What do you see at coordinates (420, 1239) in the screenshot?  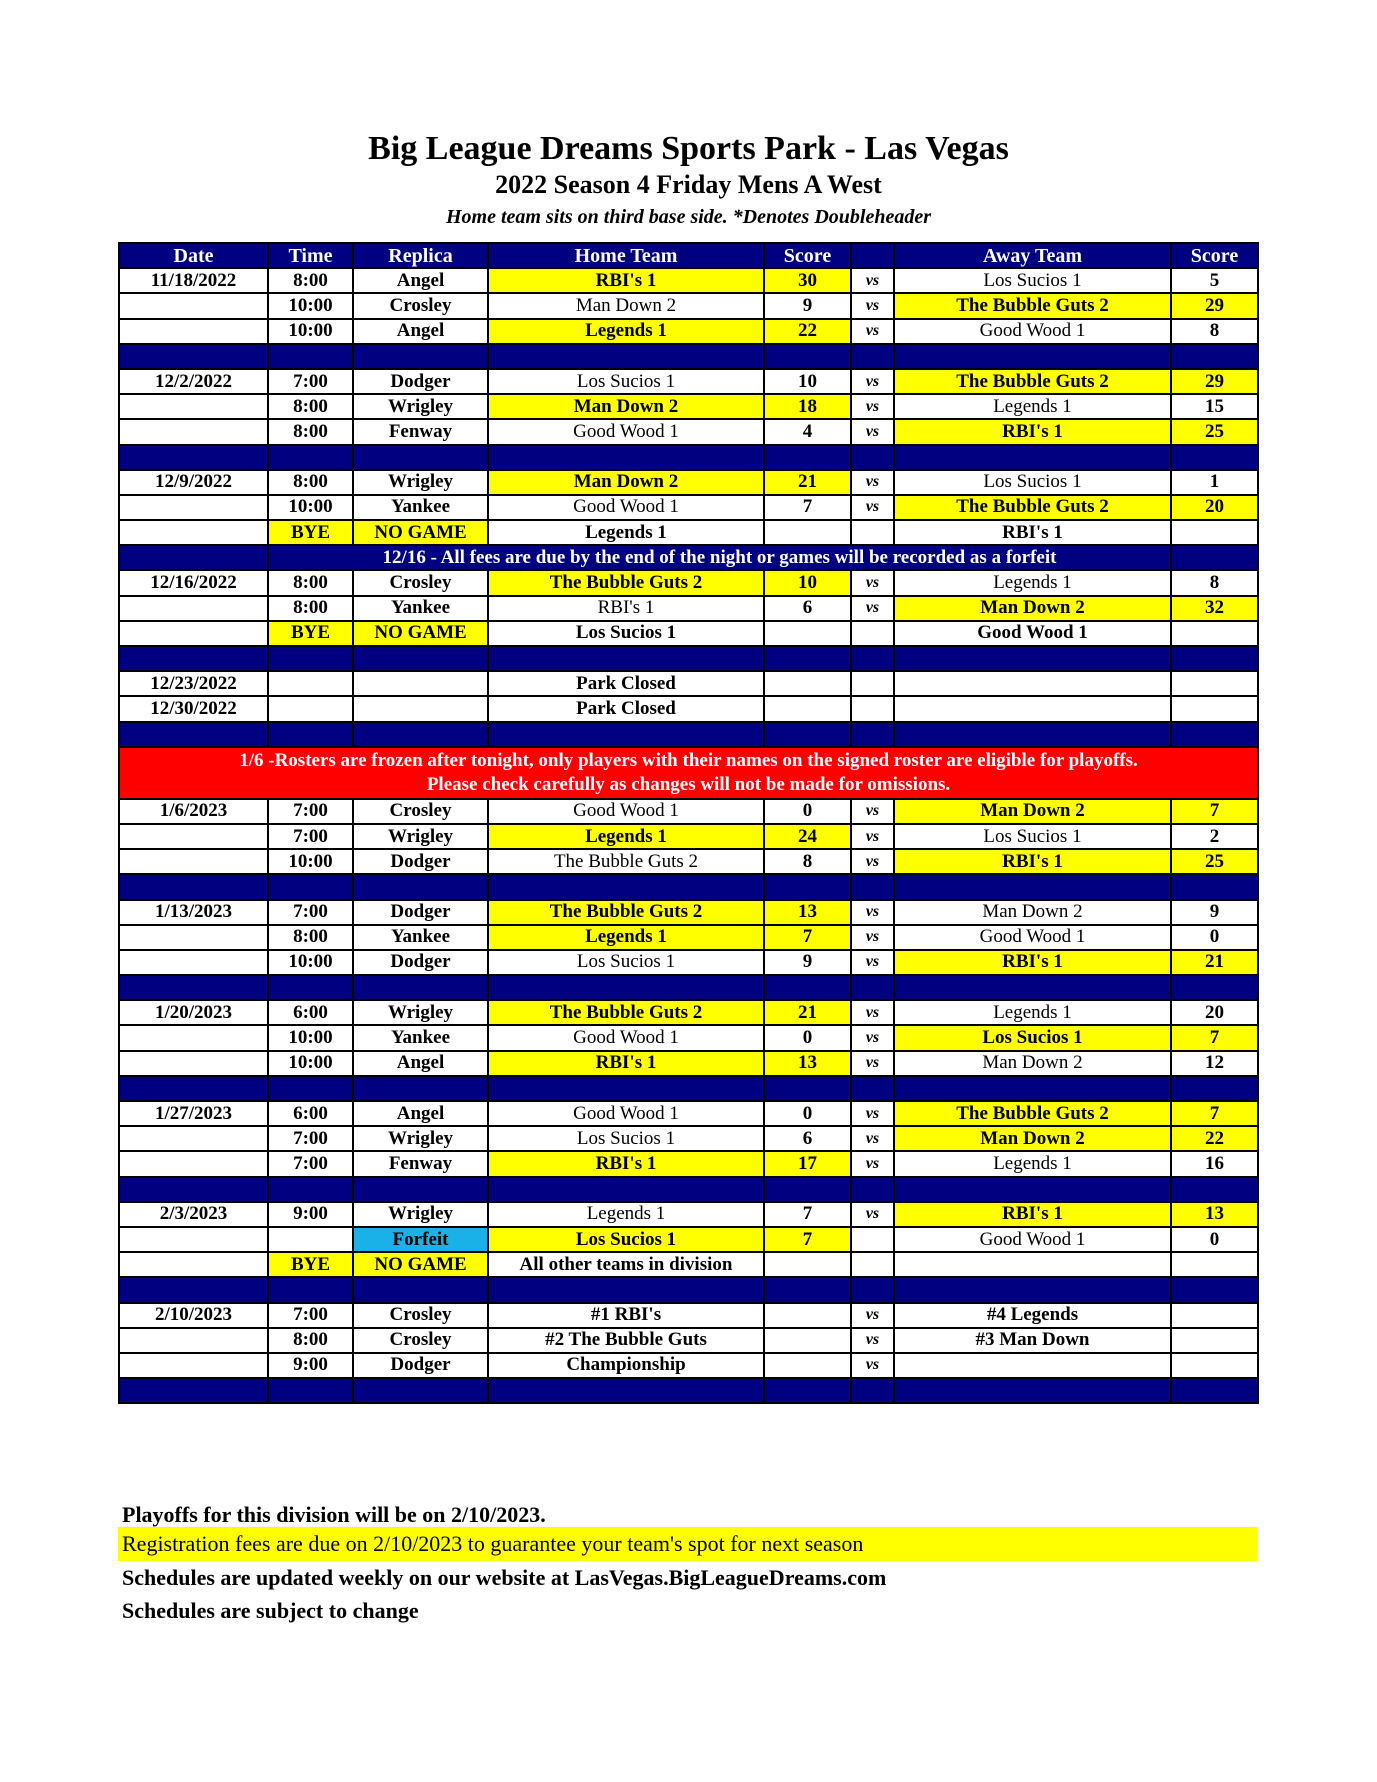 I see `game-replica: Forfeit` at bounding box center [420, 1239].